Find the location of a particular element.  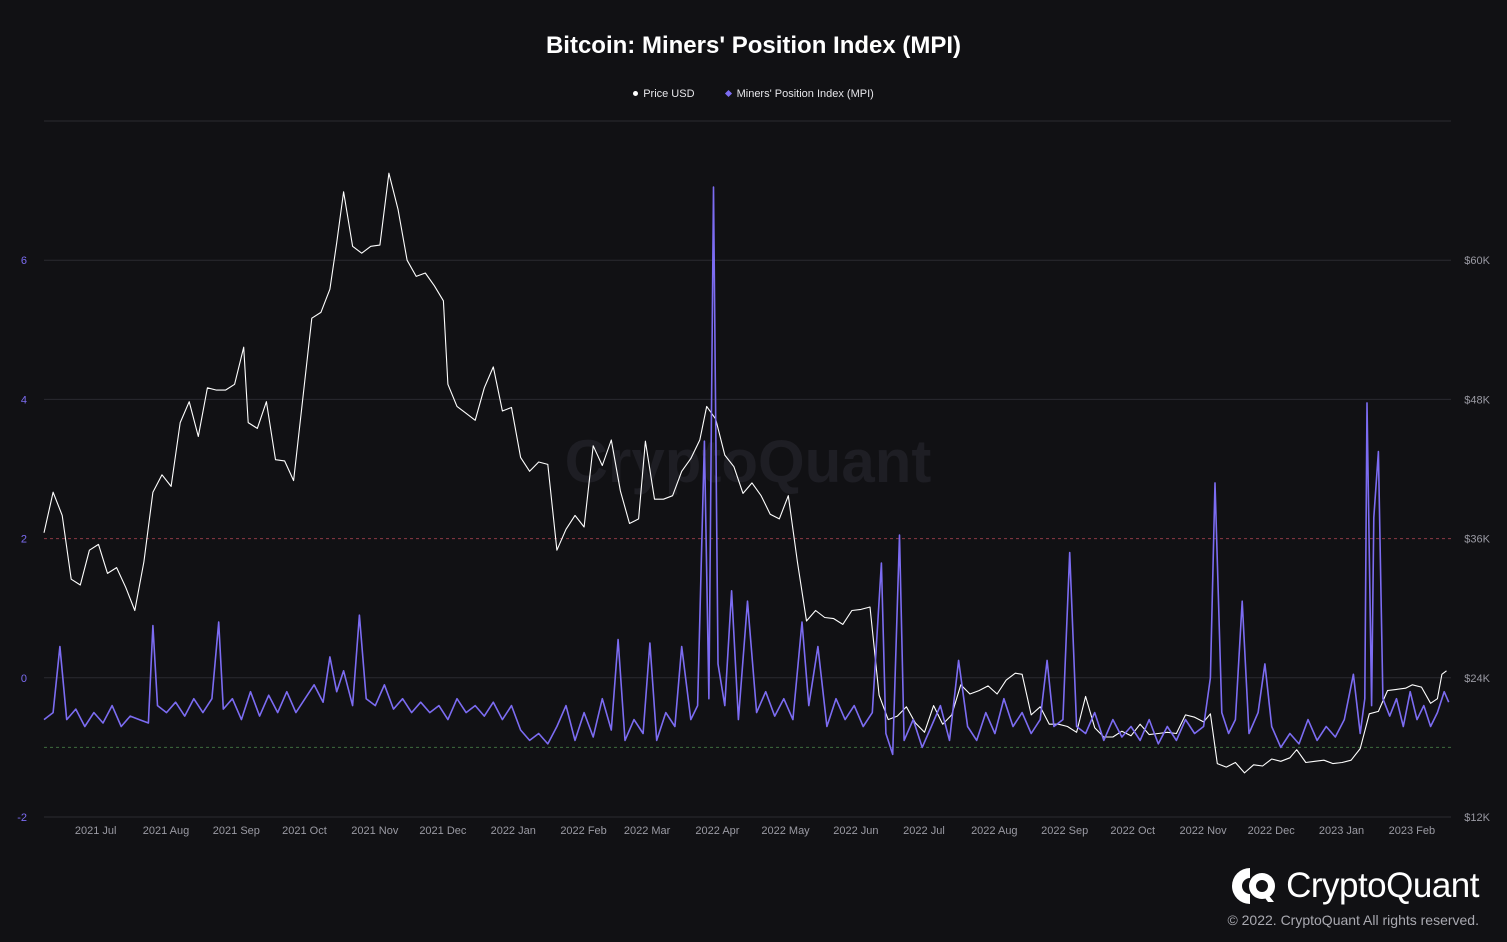

chart-title: Bitcoin: Miners' Position Index (MPI) is located at coordinates (753, 45).